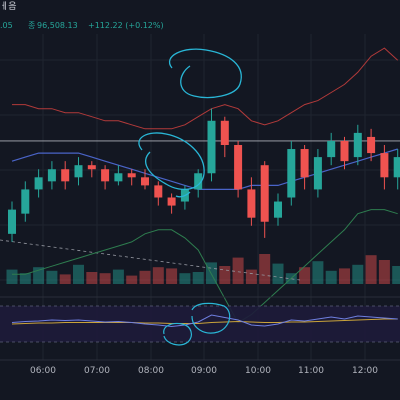 This screenshot has width=400, height=400. I want to click on annotation-circle-left, so click(171, 161).